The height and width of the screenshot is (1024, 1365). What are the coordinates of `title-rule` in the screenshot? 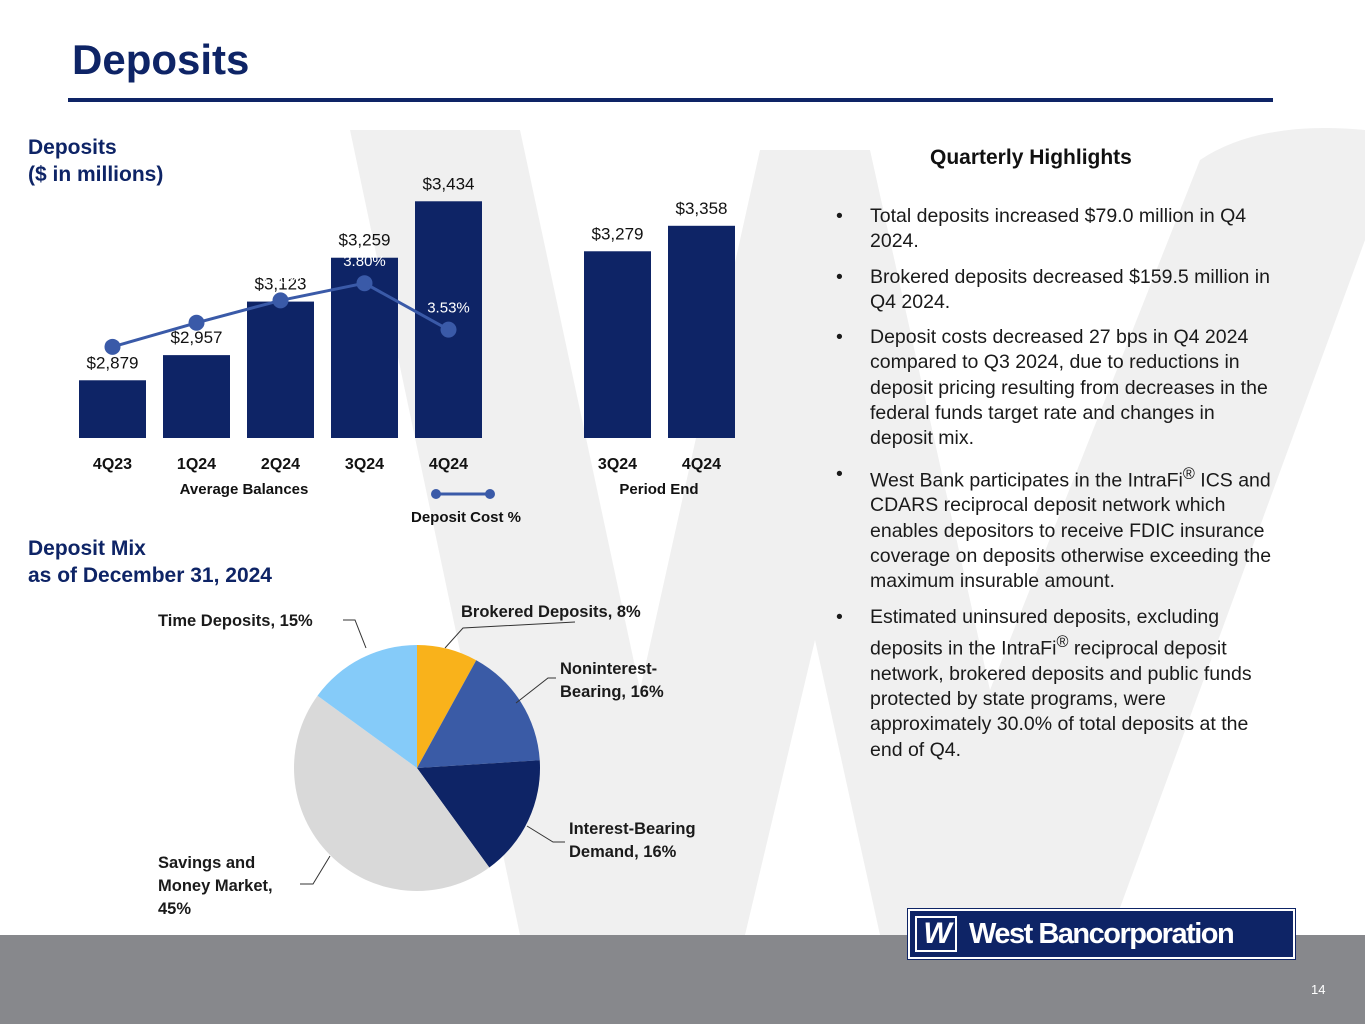 It's located at (670, 100).